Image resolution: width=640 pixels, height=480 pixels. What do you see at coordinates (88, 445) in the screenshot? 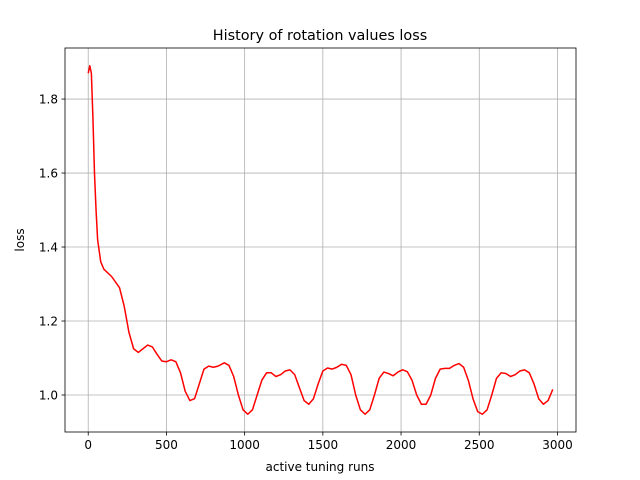
I see `x-tick-label: 0` at bounding box center [88, 445].